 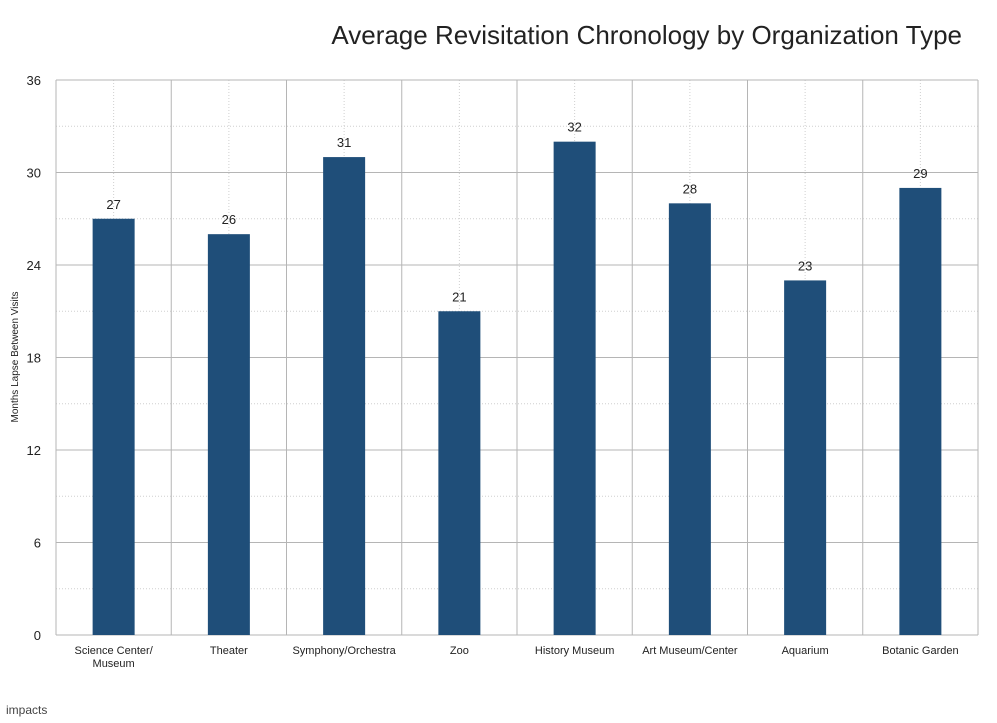 What do you see at coordinates (113, 657) in the screenshot?
I see `x-tick-label: Science Center/Museum` at bounding box center [113, 657].